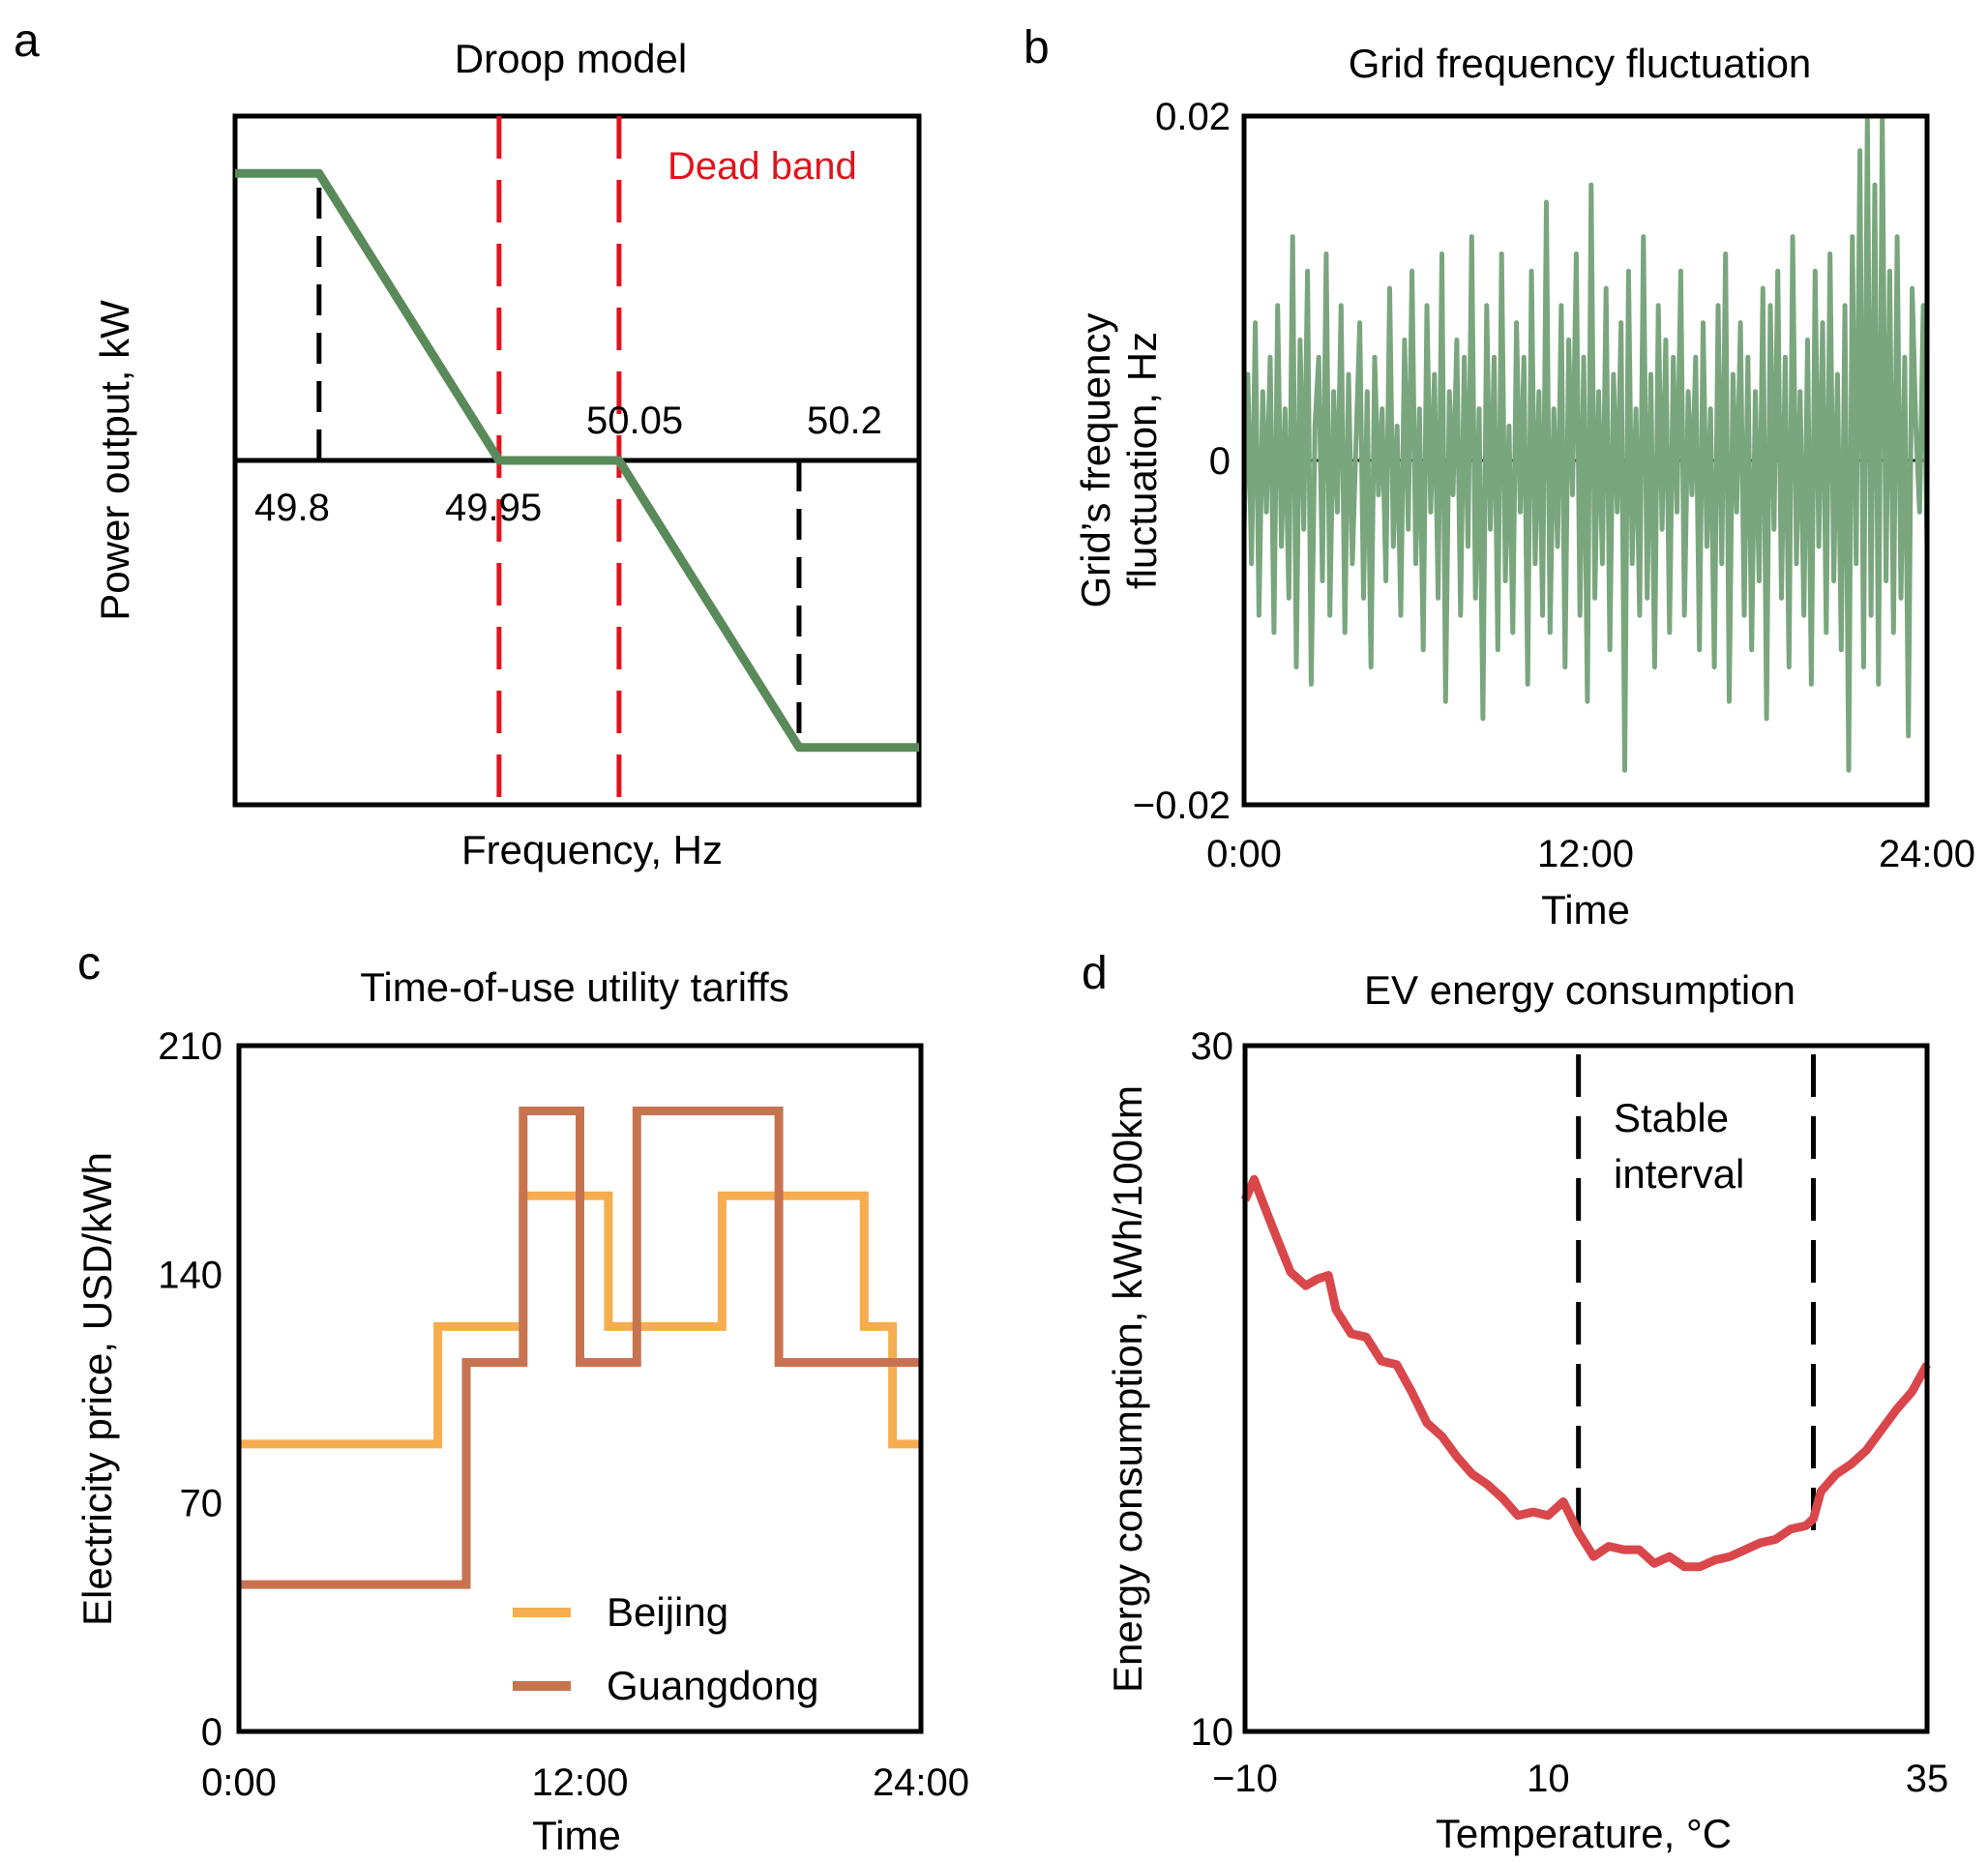 This screenshot has width=1988, height=1863. Describe the element at coordinates (762, 166) in the screenshot. I see `dead-band-label: Dead band` at that location.